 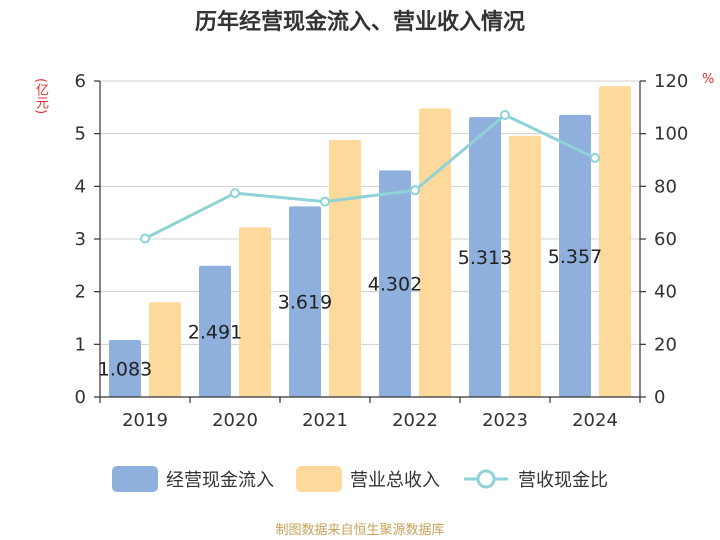 I want to click on bar-data-label: 5.313, so click(x=485, y=258).